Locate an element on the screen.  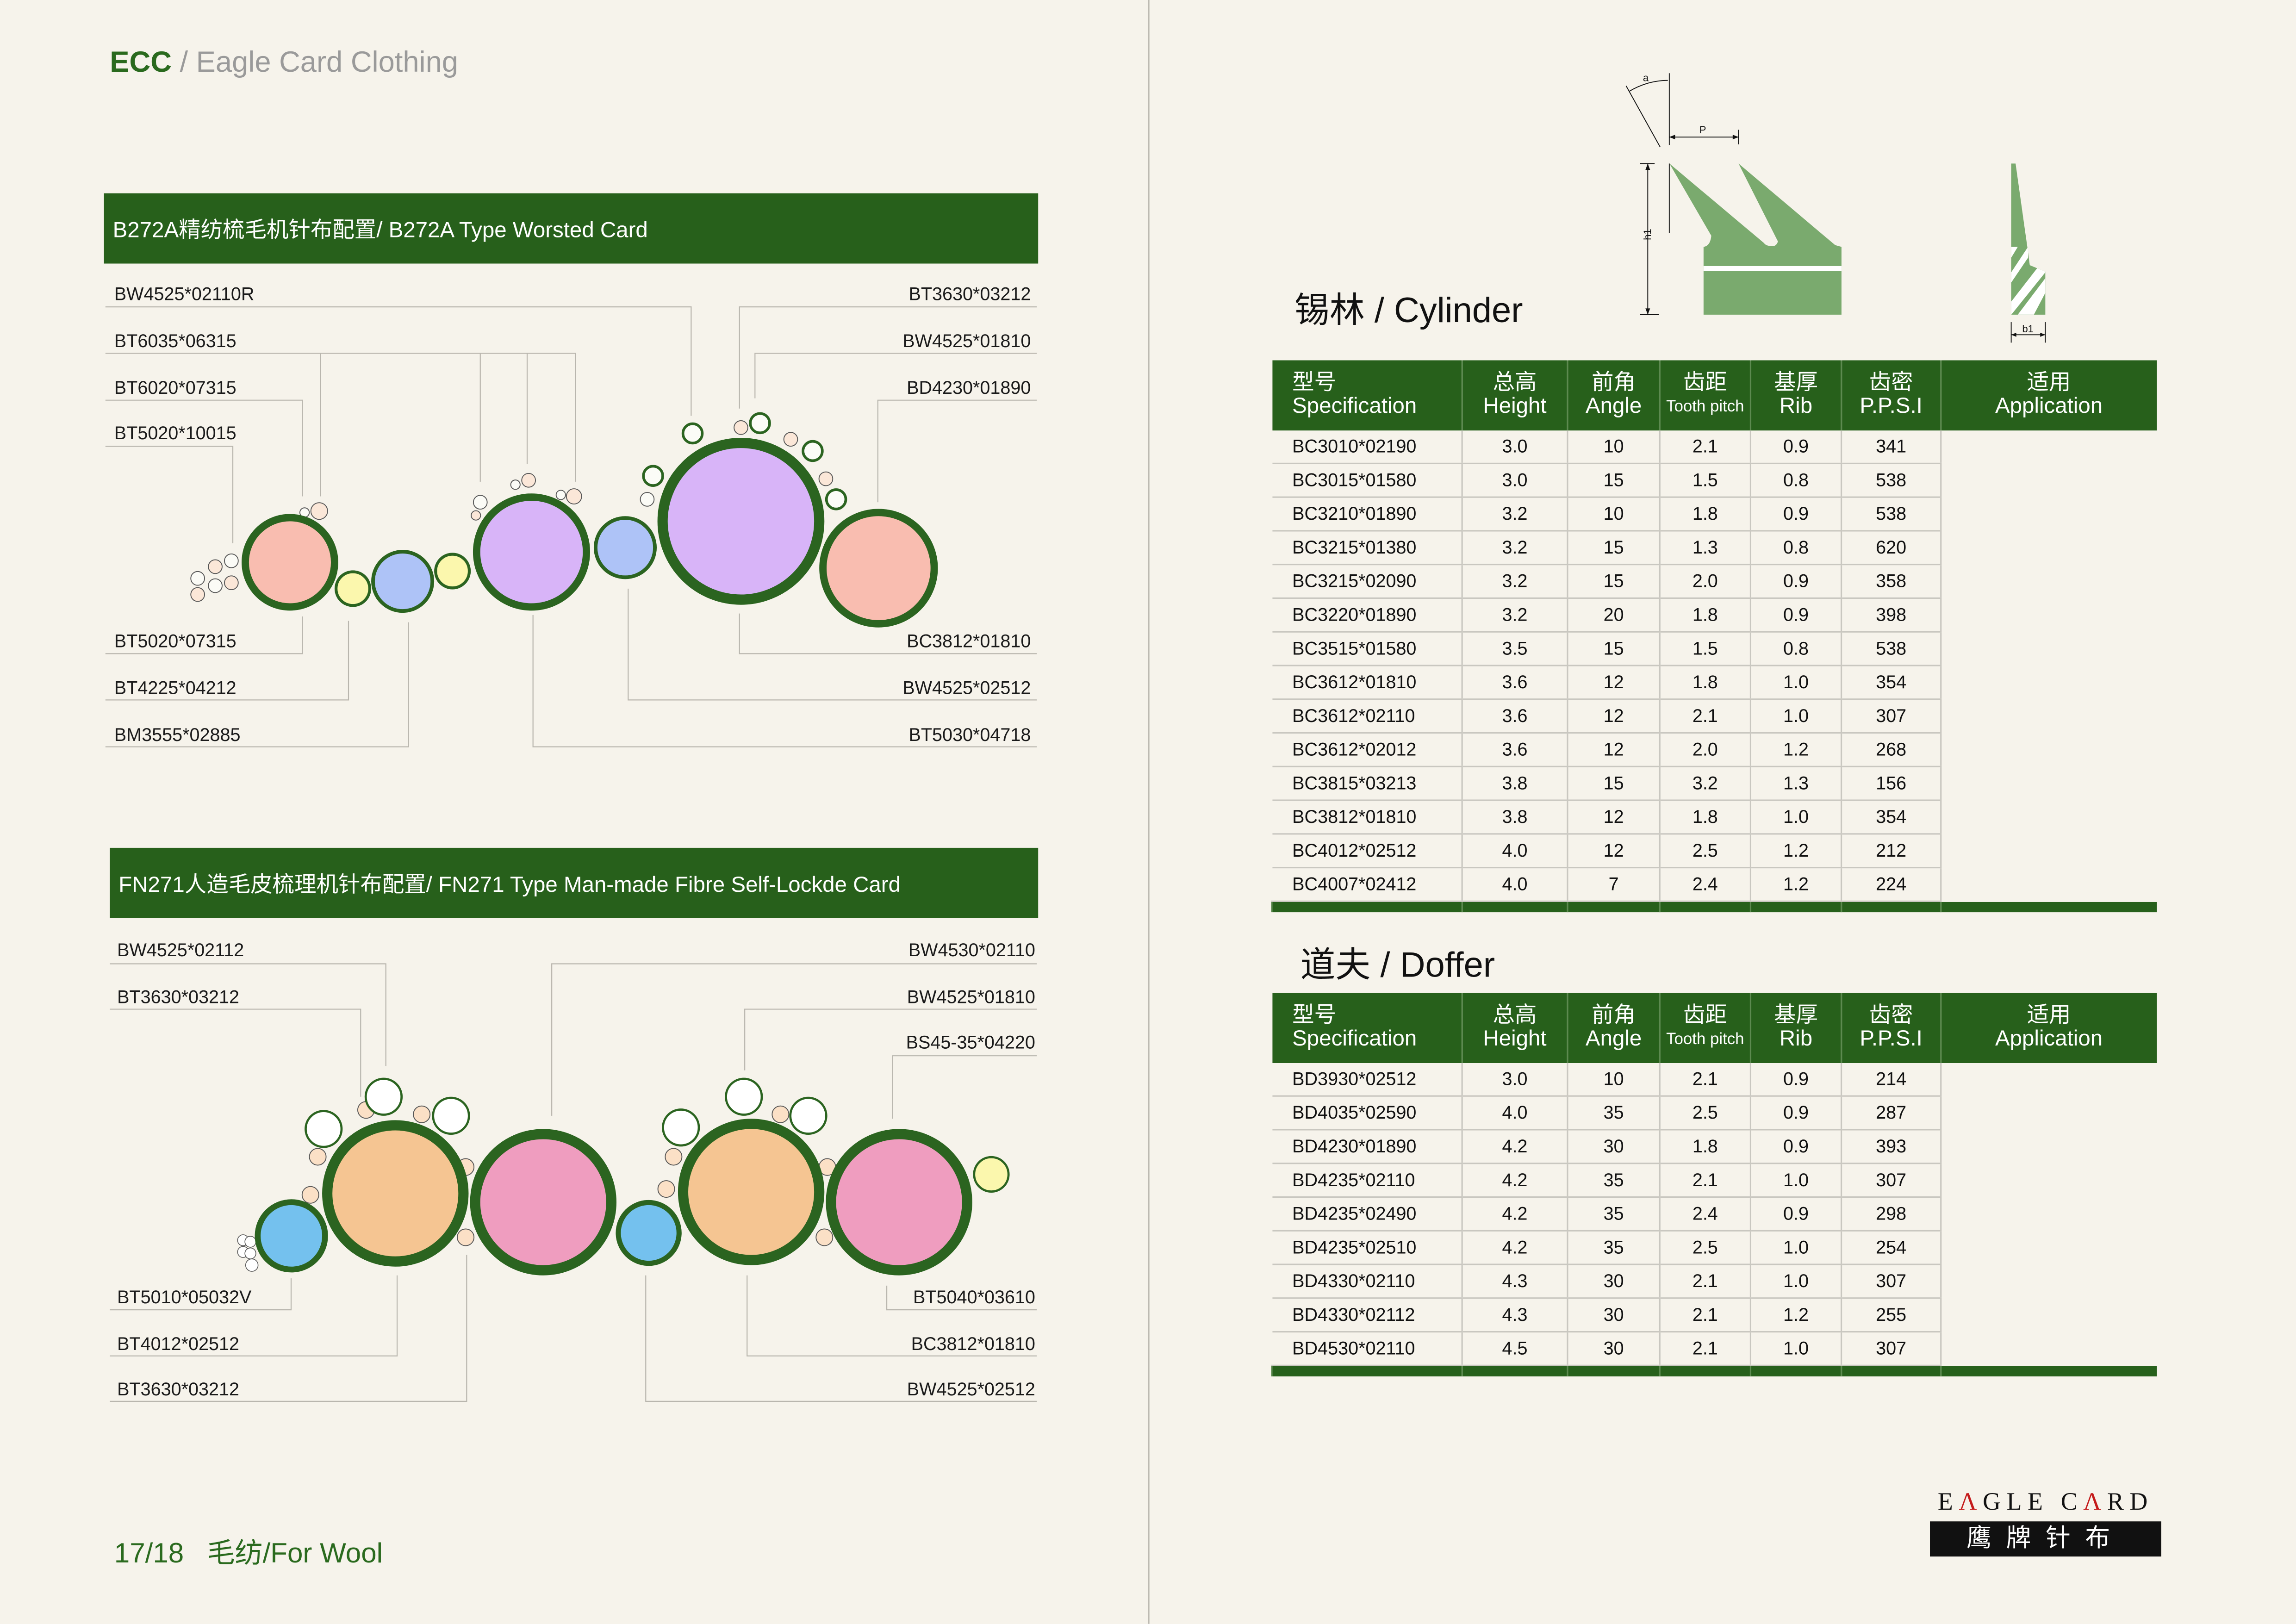
table-footer-bar is located at coordinates (1713, 907).